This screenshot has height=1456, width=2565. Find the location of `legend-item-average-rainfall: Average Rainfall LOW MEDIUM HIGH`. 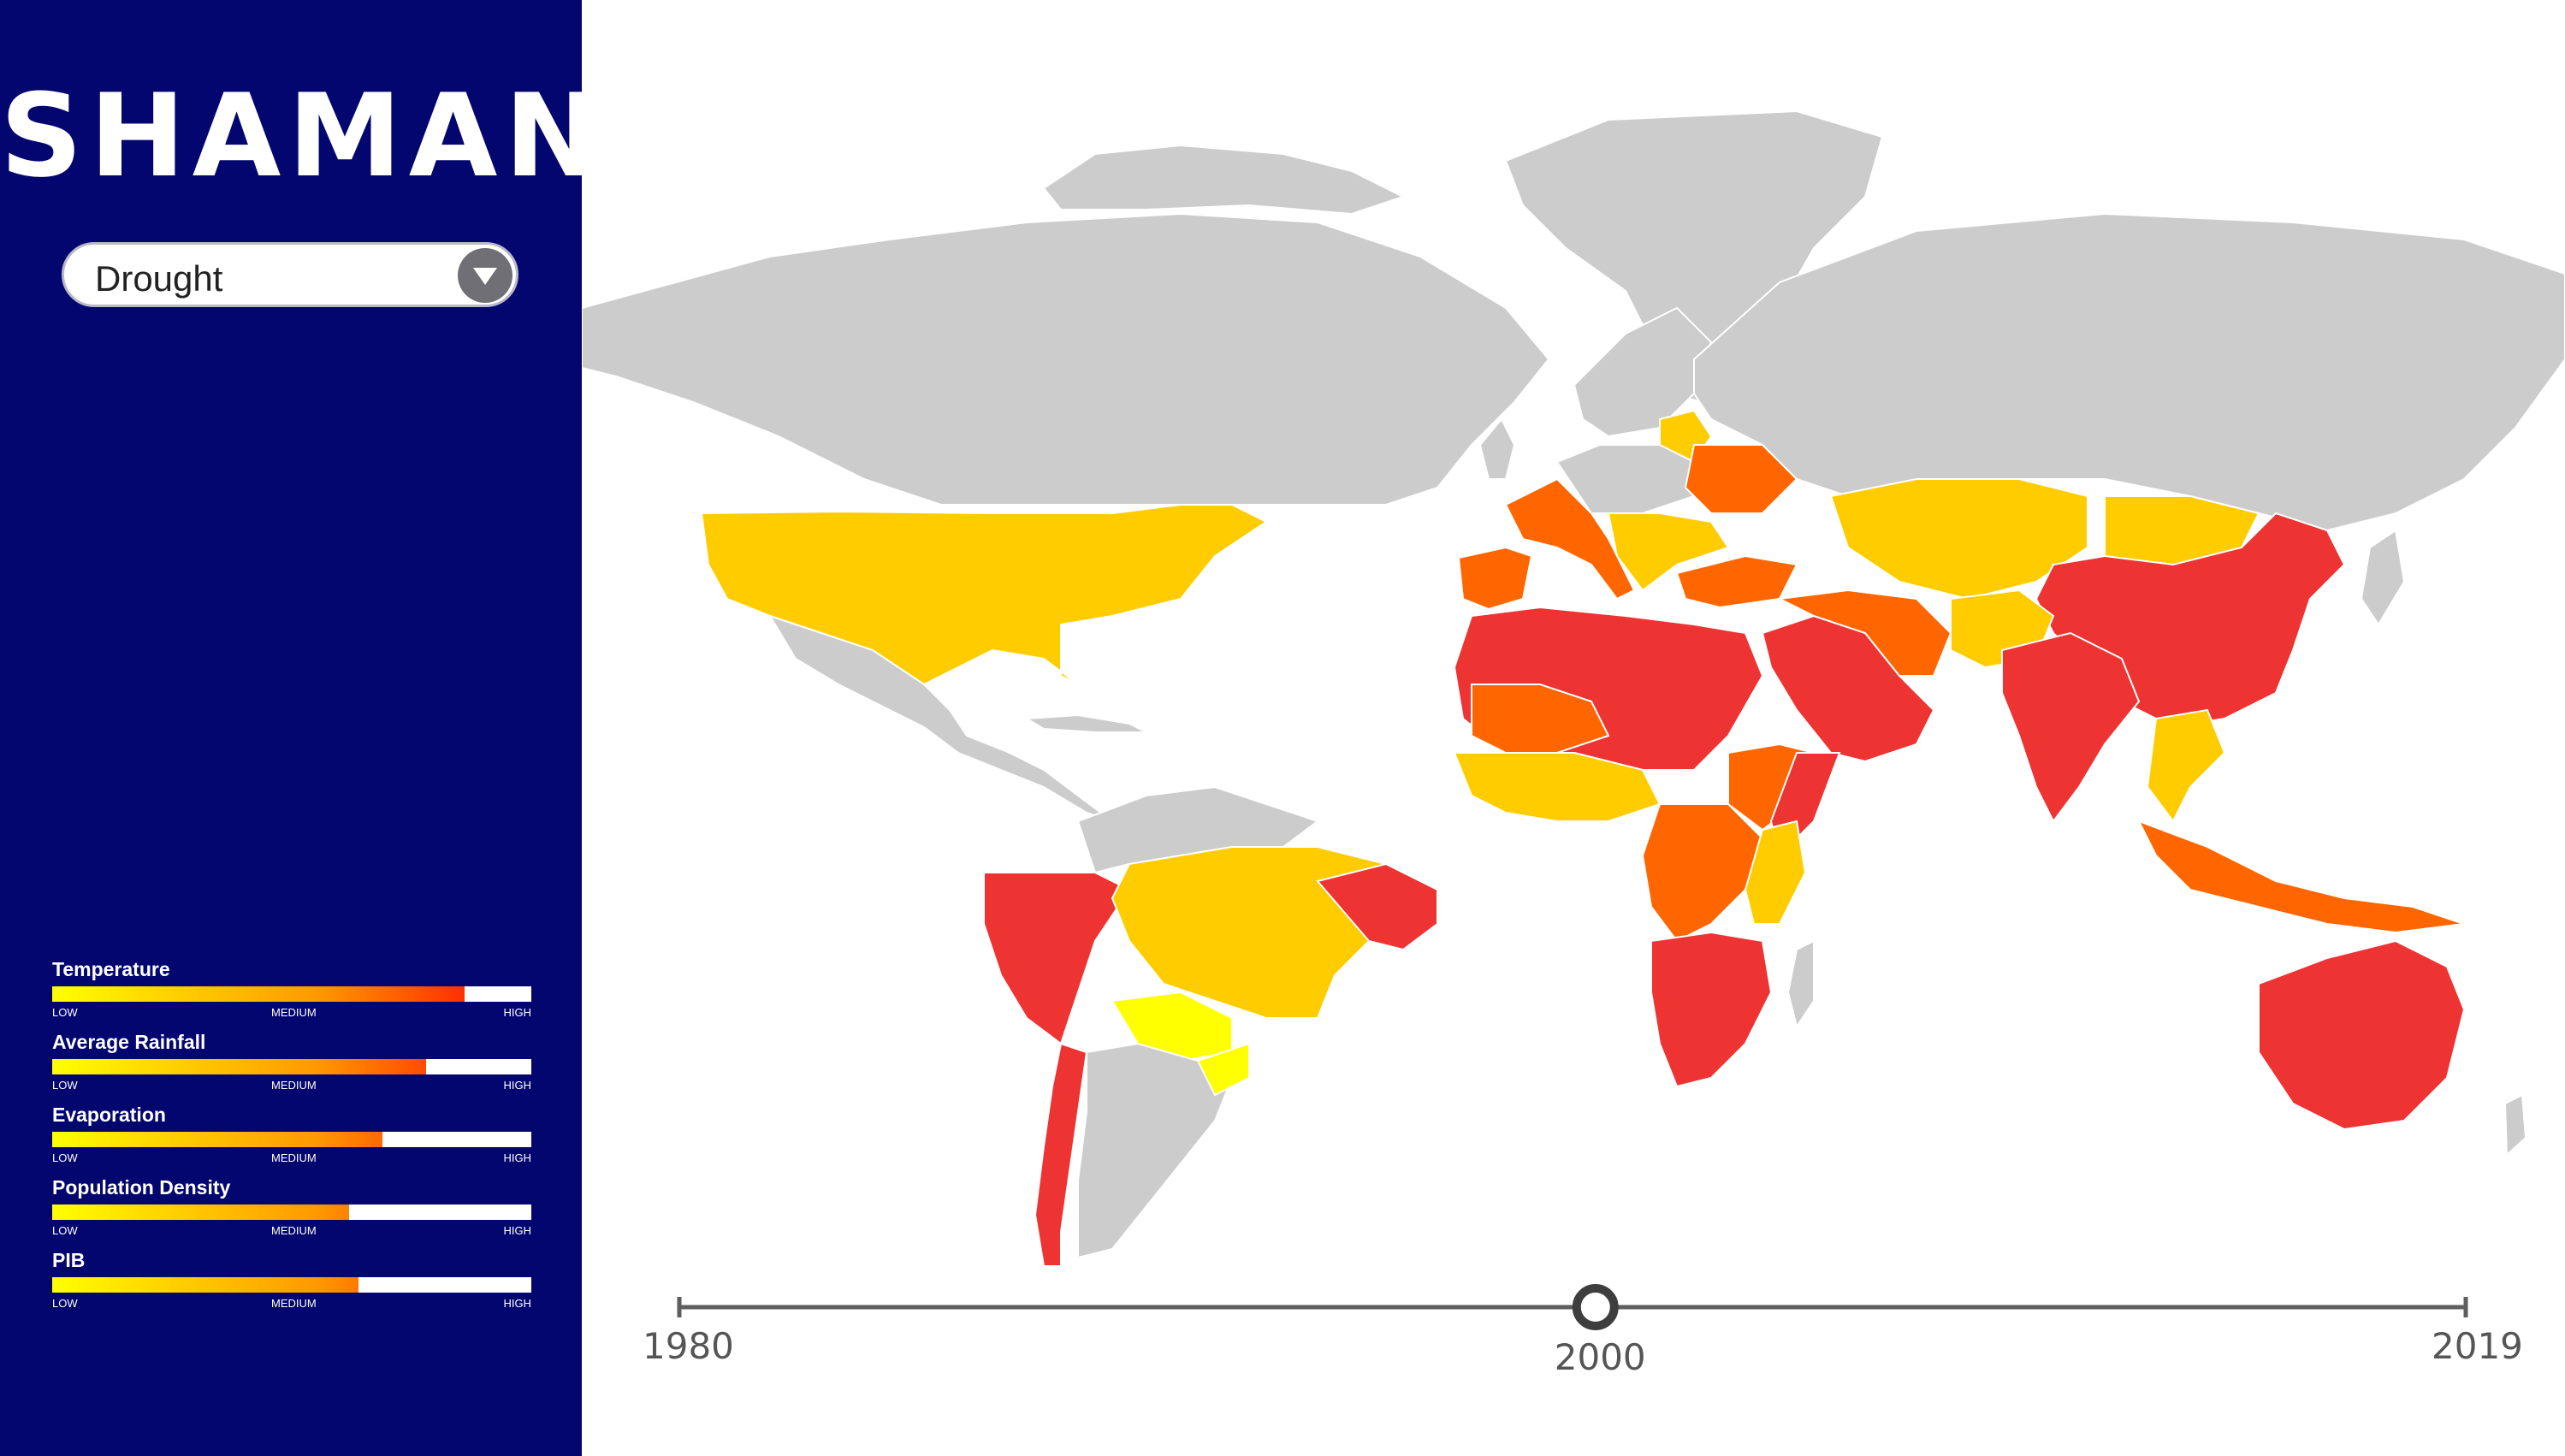

legend-item-average-rainfall: Average Rainfall LOW MEDIUM HIGH is located at coordinates (291, 1062).